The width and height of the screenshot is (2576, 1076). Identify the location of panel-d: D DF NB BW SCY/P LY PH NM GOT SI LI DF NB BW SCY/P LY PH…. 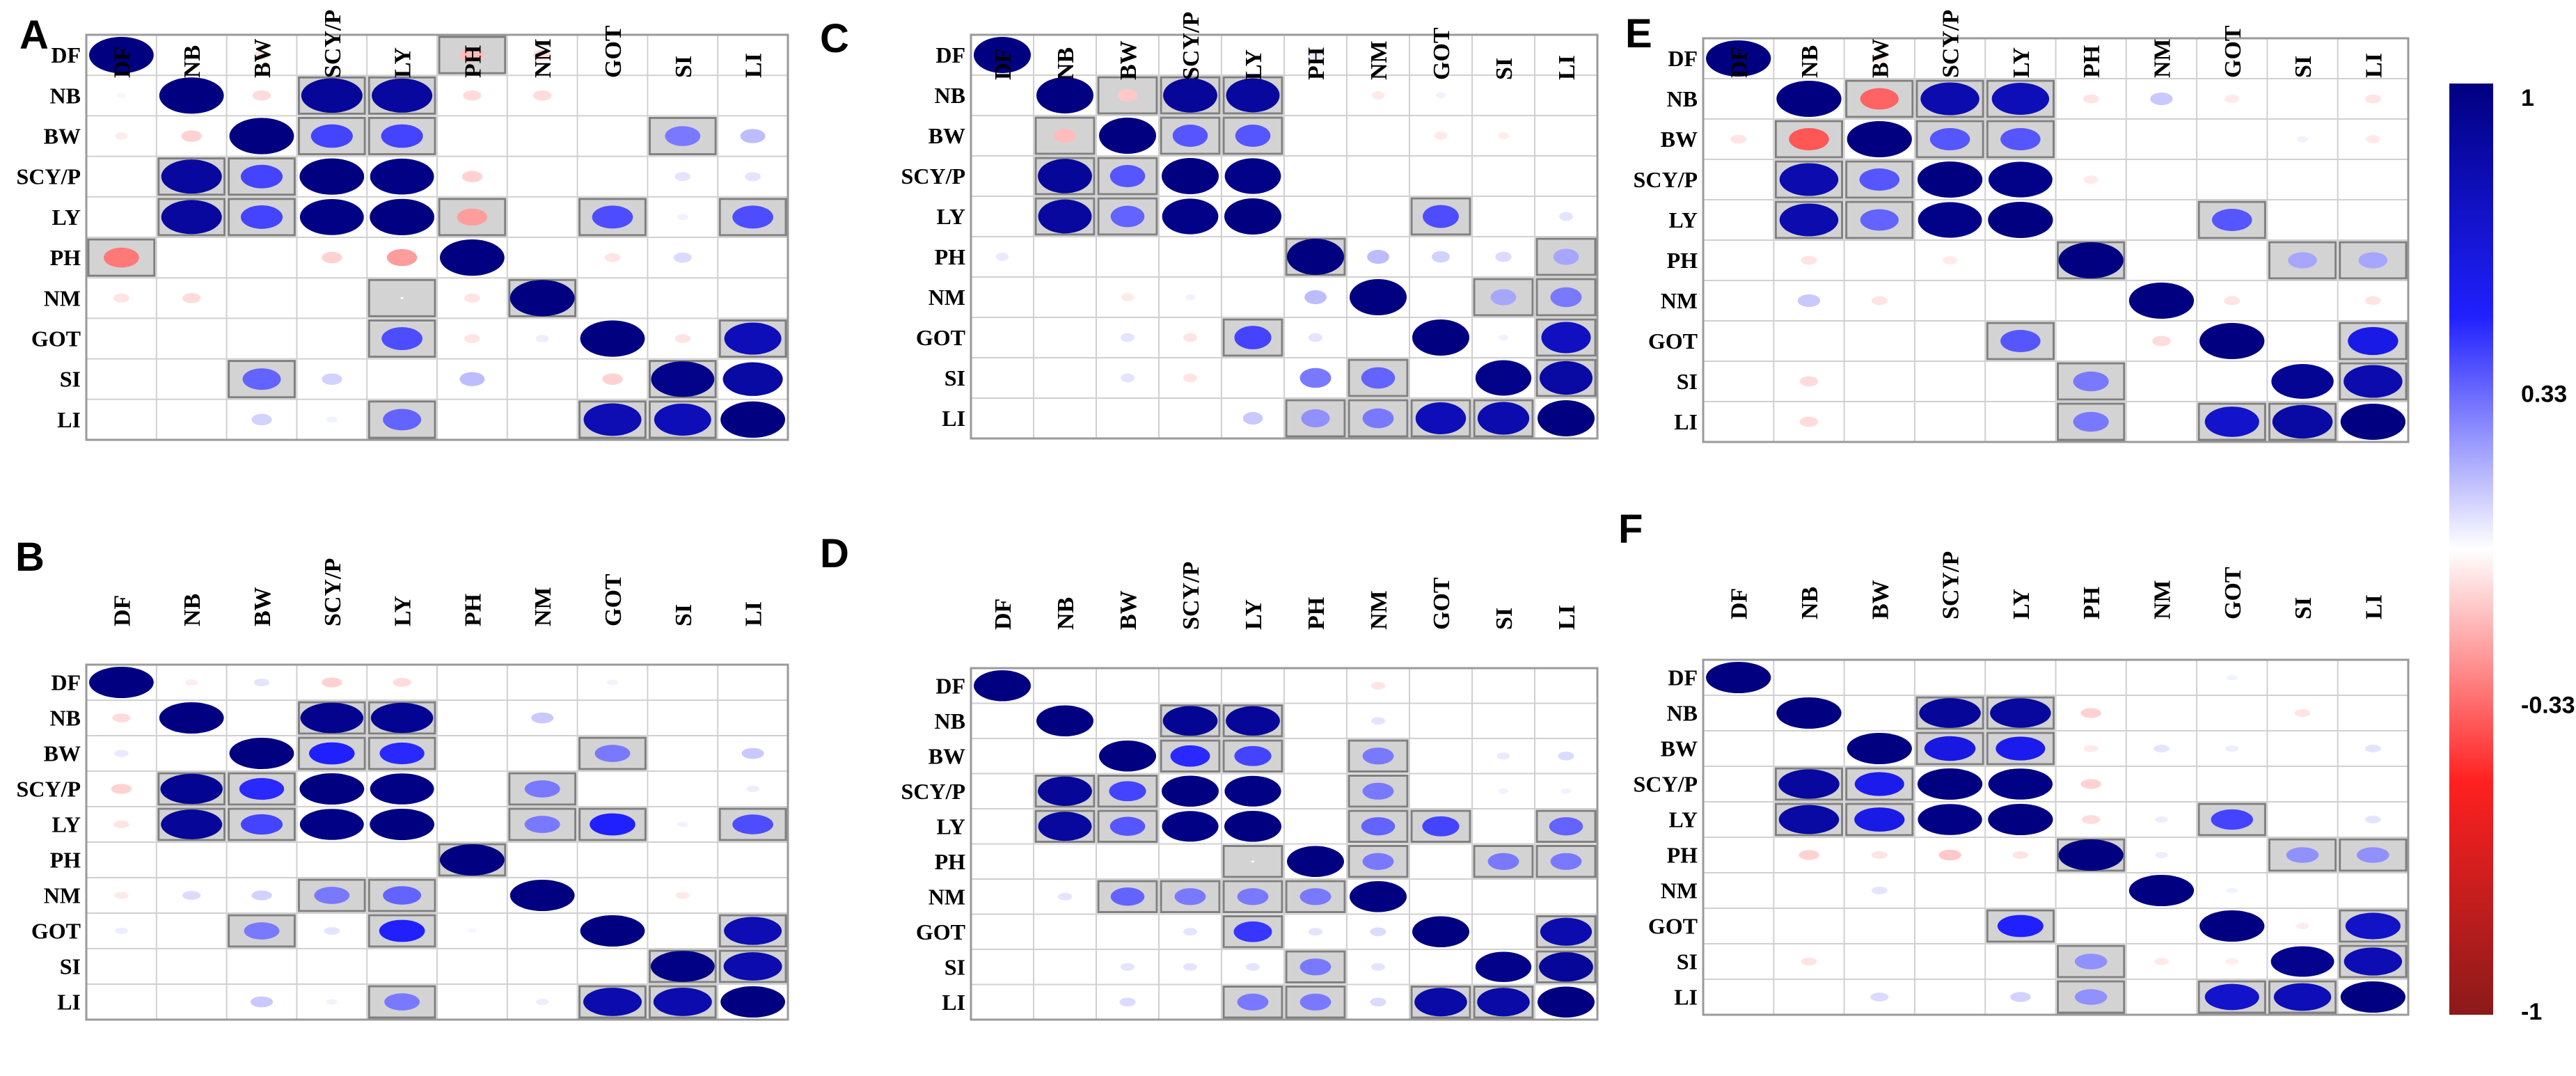
(1209, 776).